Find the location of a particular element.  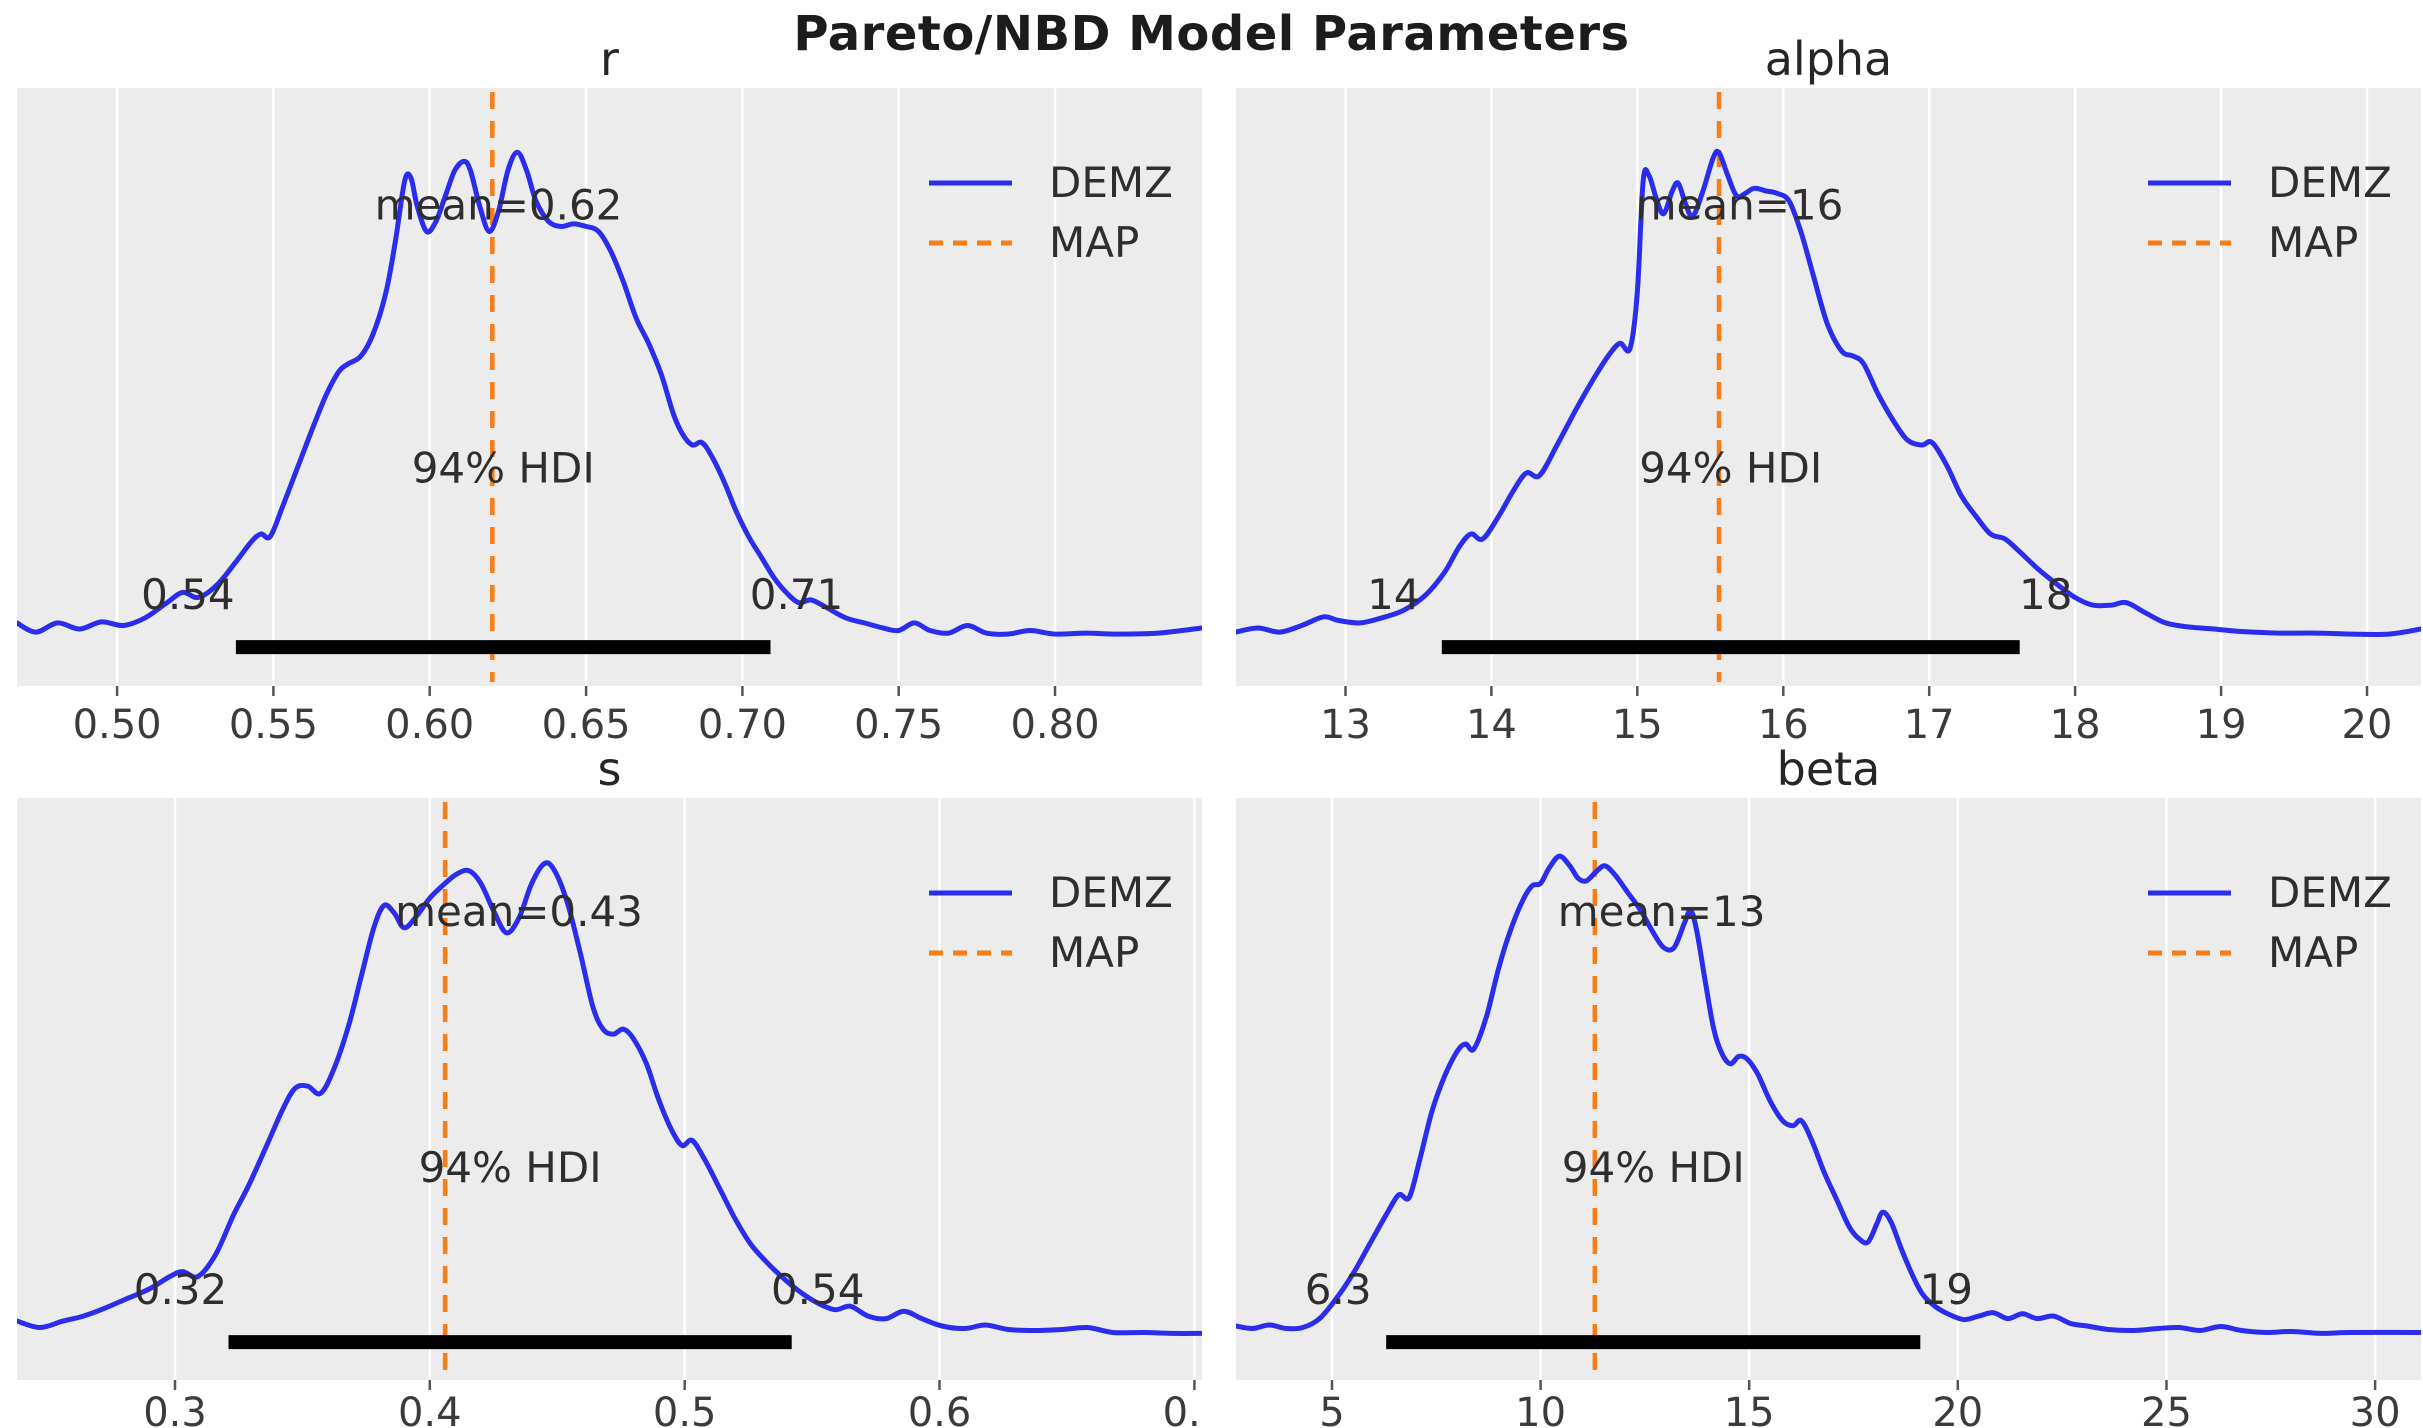

x-tick-label: 13 is located at coordinates (1345, 724).